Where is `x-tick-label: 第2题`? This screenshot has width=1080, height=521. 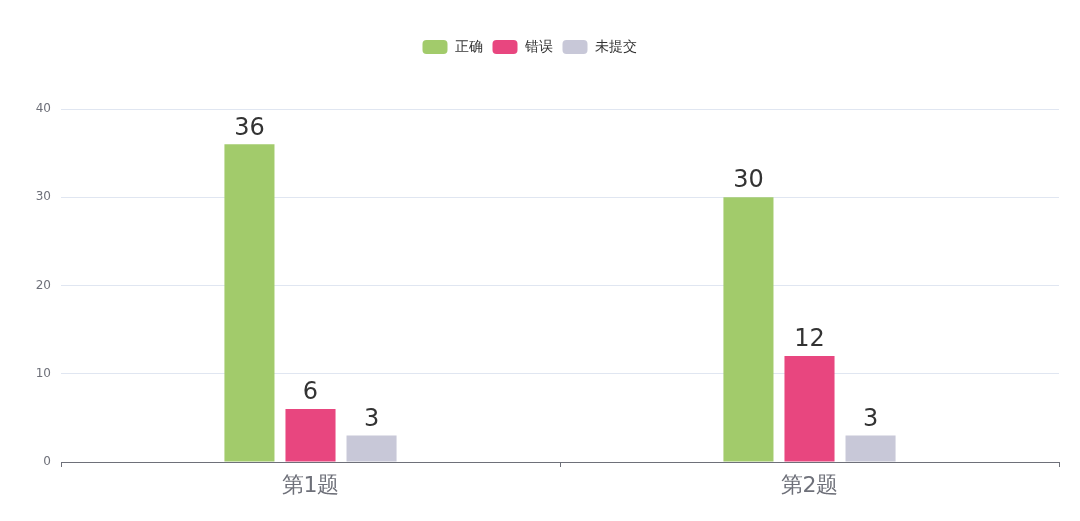
x-tick-label: 第2题 is located at coordinates (809, 484).